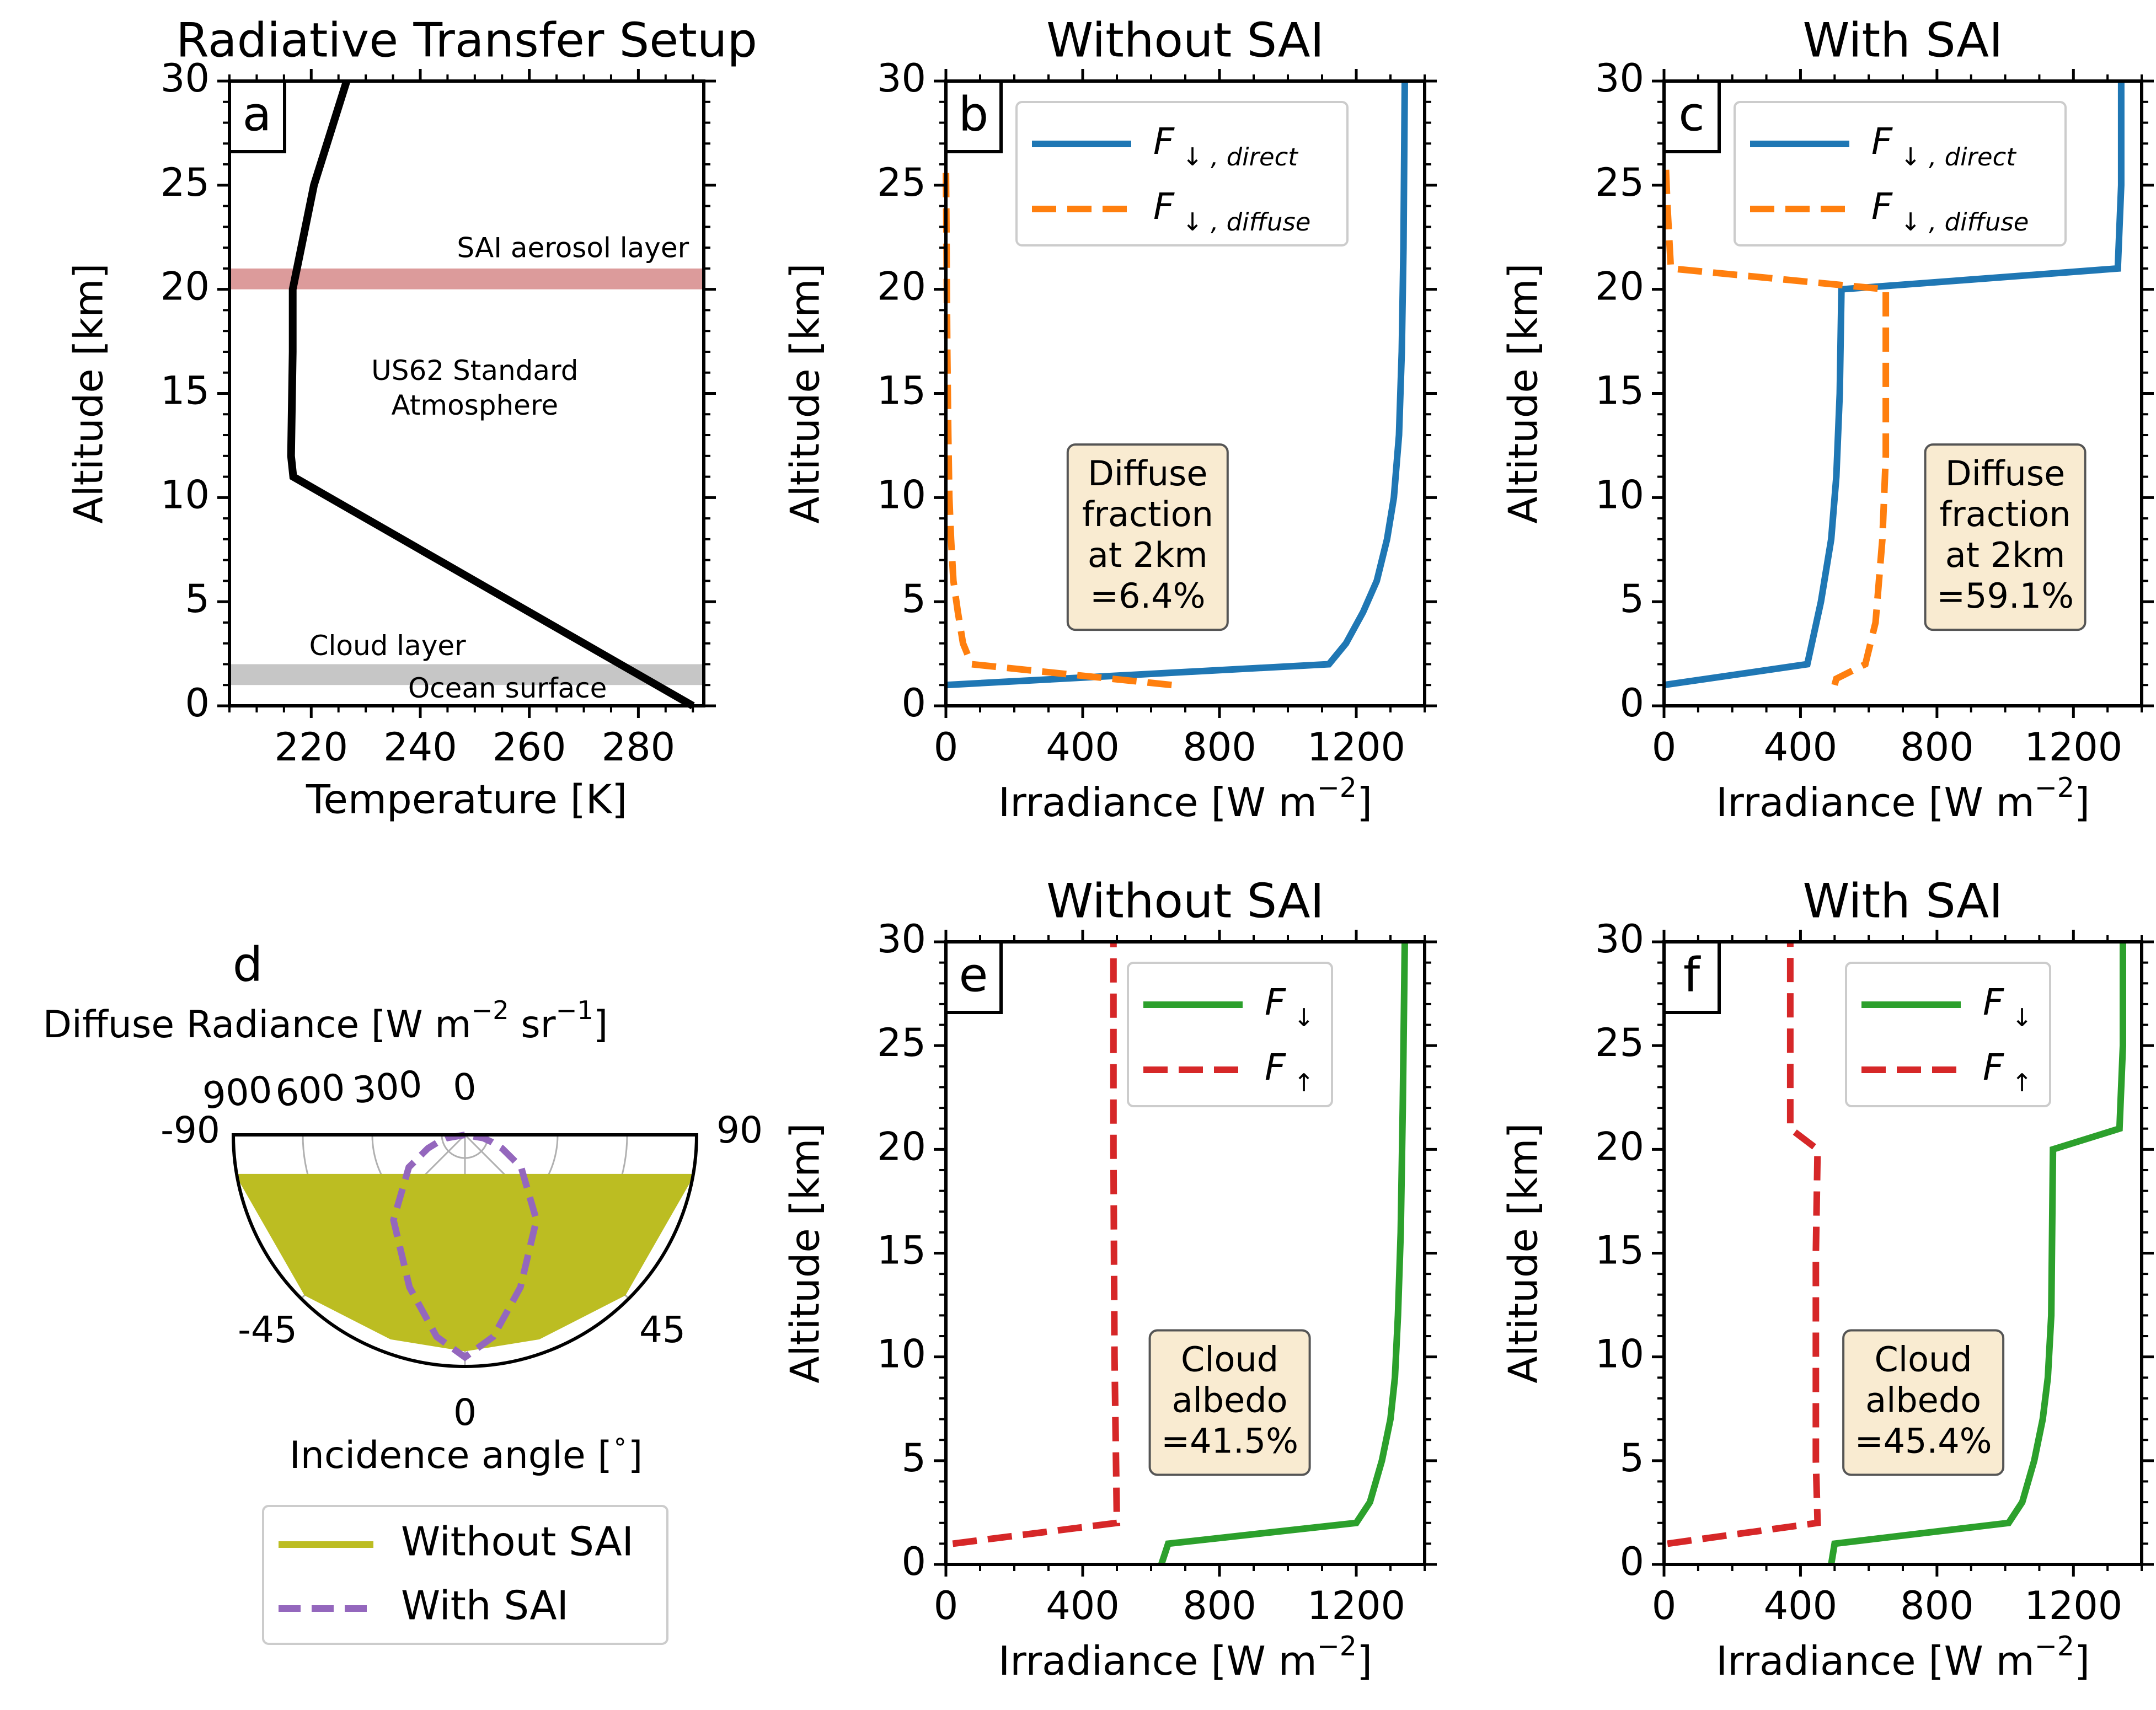 Image resolution: width=2156 pixels, height=1710 pixels. Describe the element at coordinates (620, 1441) in the screenshot. I see `label-part: ∘` at that location.